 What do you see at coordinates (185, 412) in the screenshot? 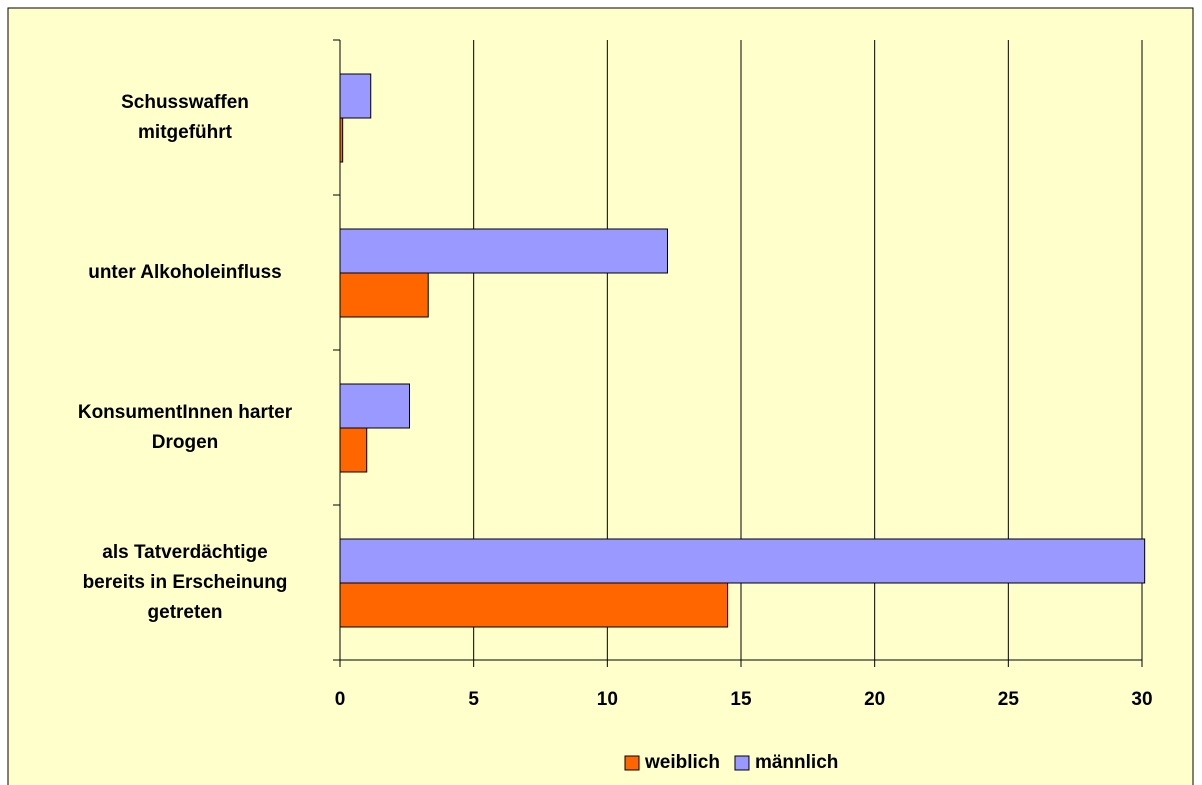
I see `y-tick-label: KonsumentInnen harter` at bounding box center [185, 412].